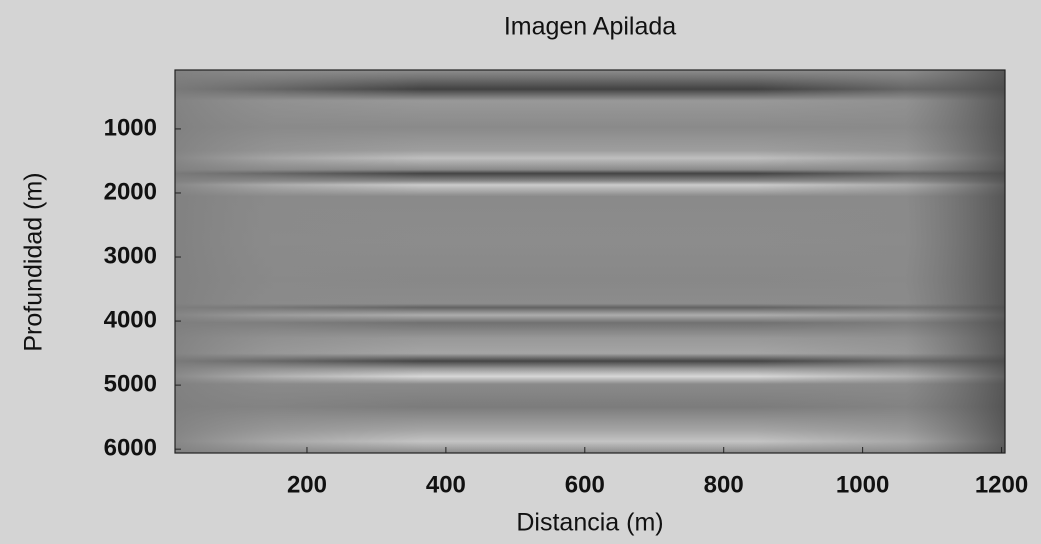 This screenshot has height=544, width=1041. What do you see at coordinates (130, 319) in the screenshot?
I see `y-tick-label: 4000` at bounding box center [130, 319].